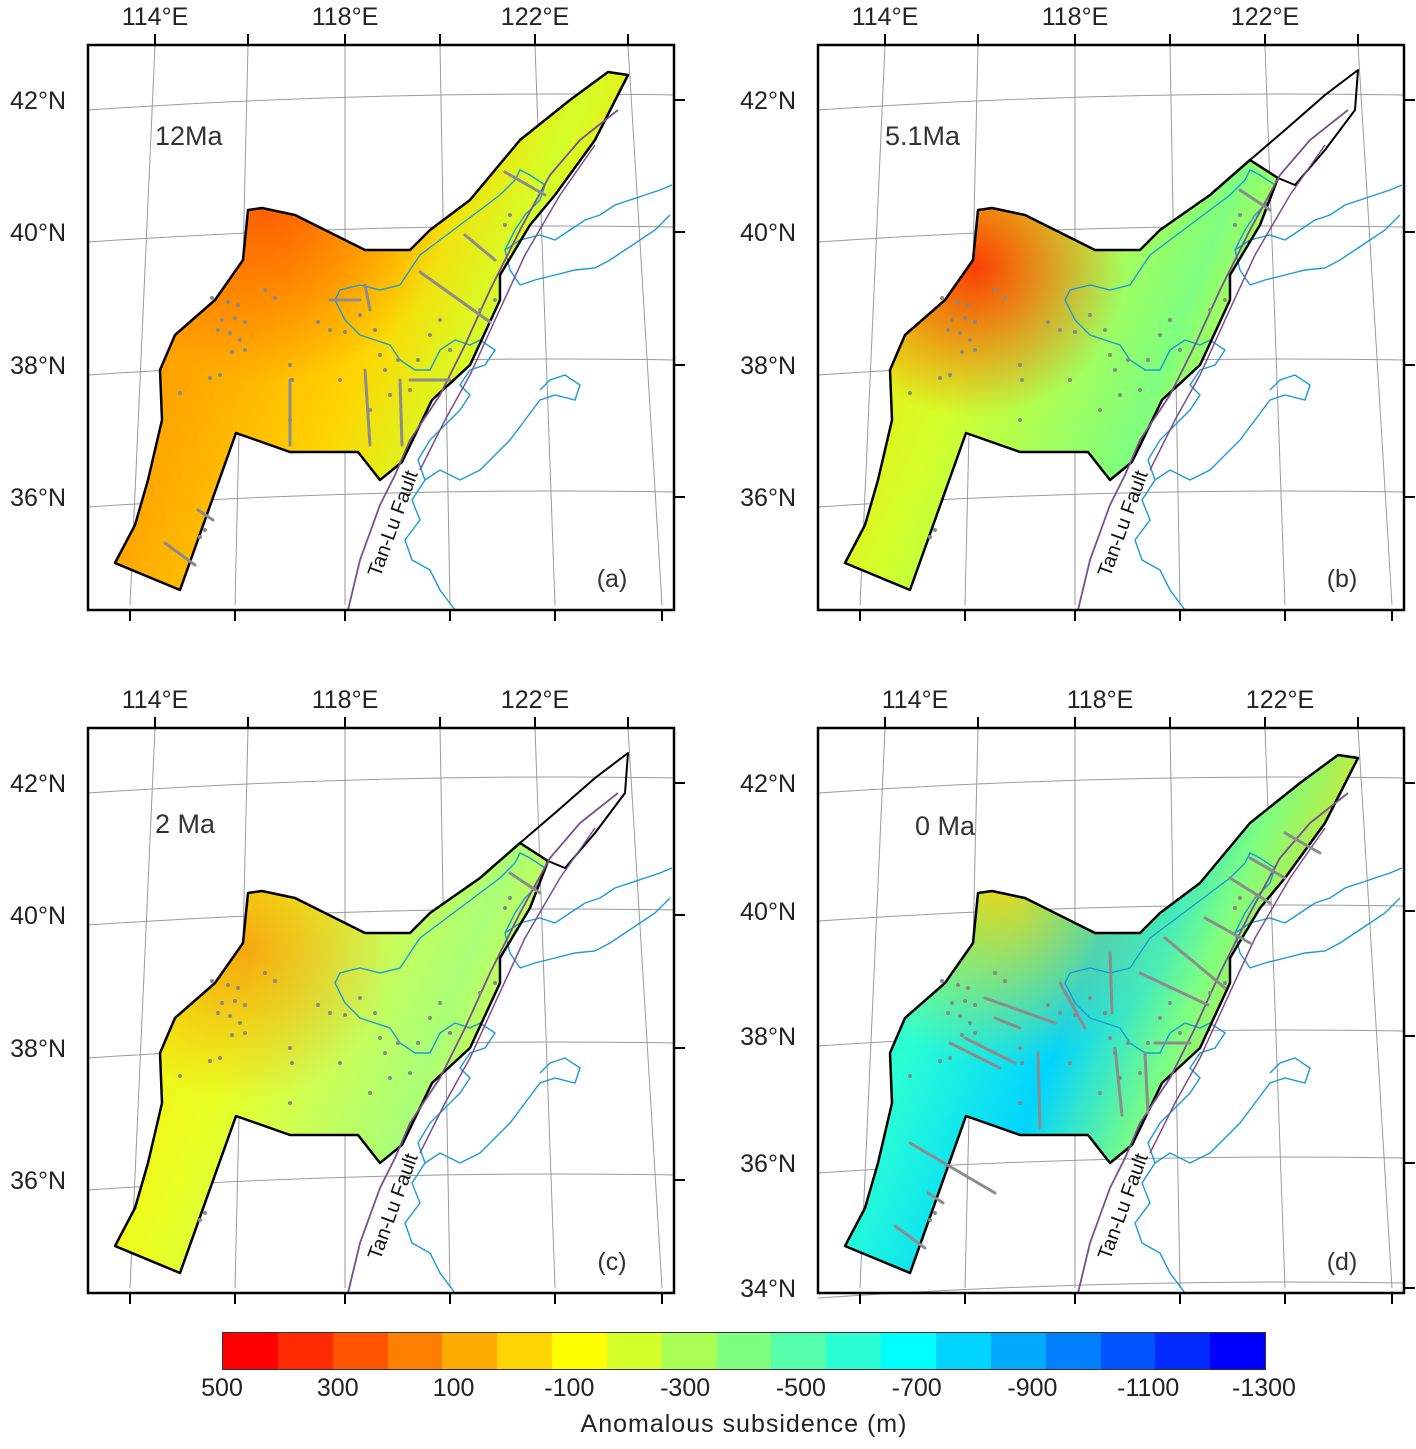 This screenshot has width=1416, height=1449. Describe the element at coordinates (1342, 1262) in the screenshot. I see `panel-letter-label: (d)` at that location.